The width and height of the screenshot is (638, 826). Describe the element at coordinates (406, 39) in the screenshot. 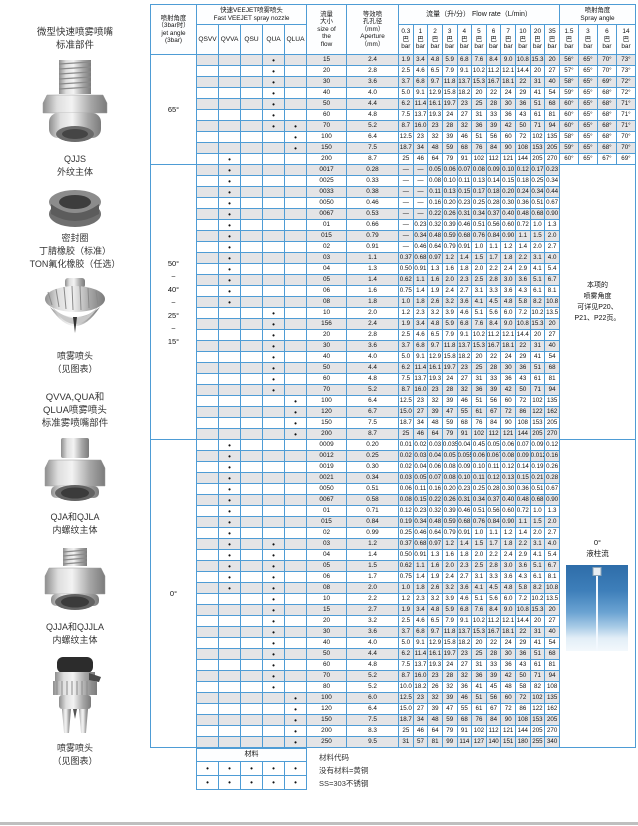

I see `header-pressure-0.3: 0.3 巴 bar` at that location.